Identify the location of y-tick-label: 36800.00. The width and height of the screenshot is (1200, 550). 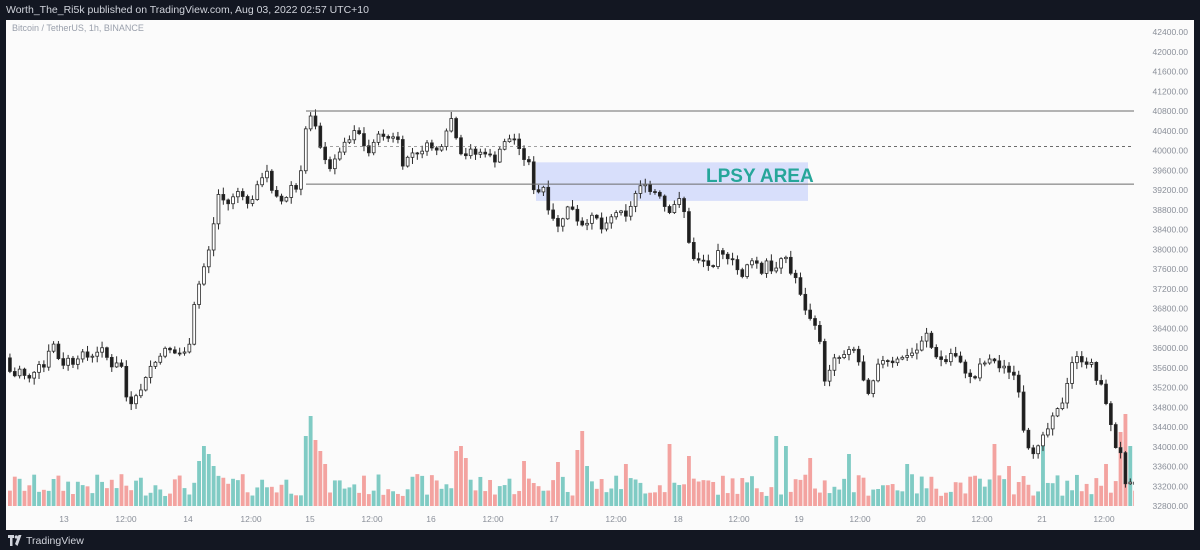
(1171, 309).